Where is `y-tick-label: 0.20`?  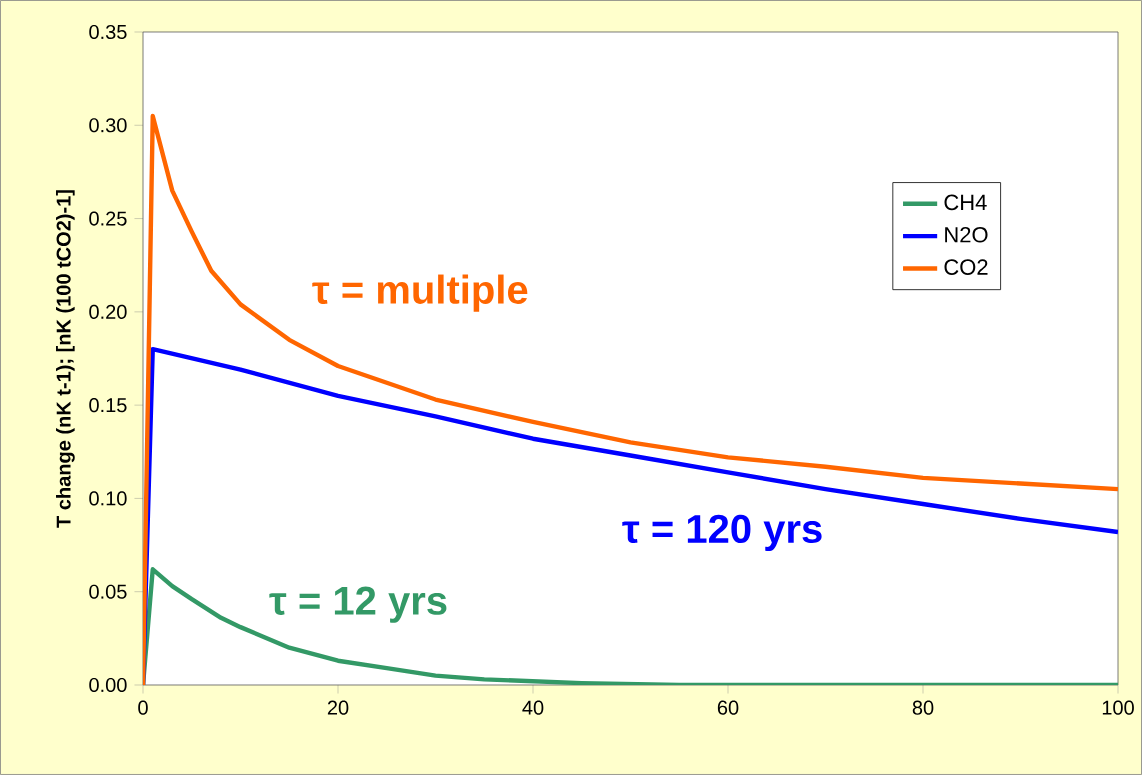 y-tick-label: 0.20 is located at coordinates (108, 311).